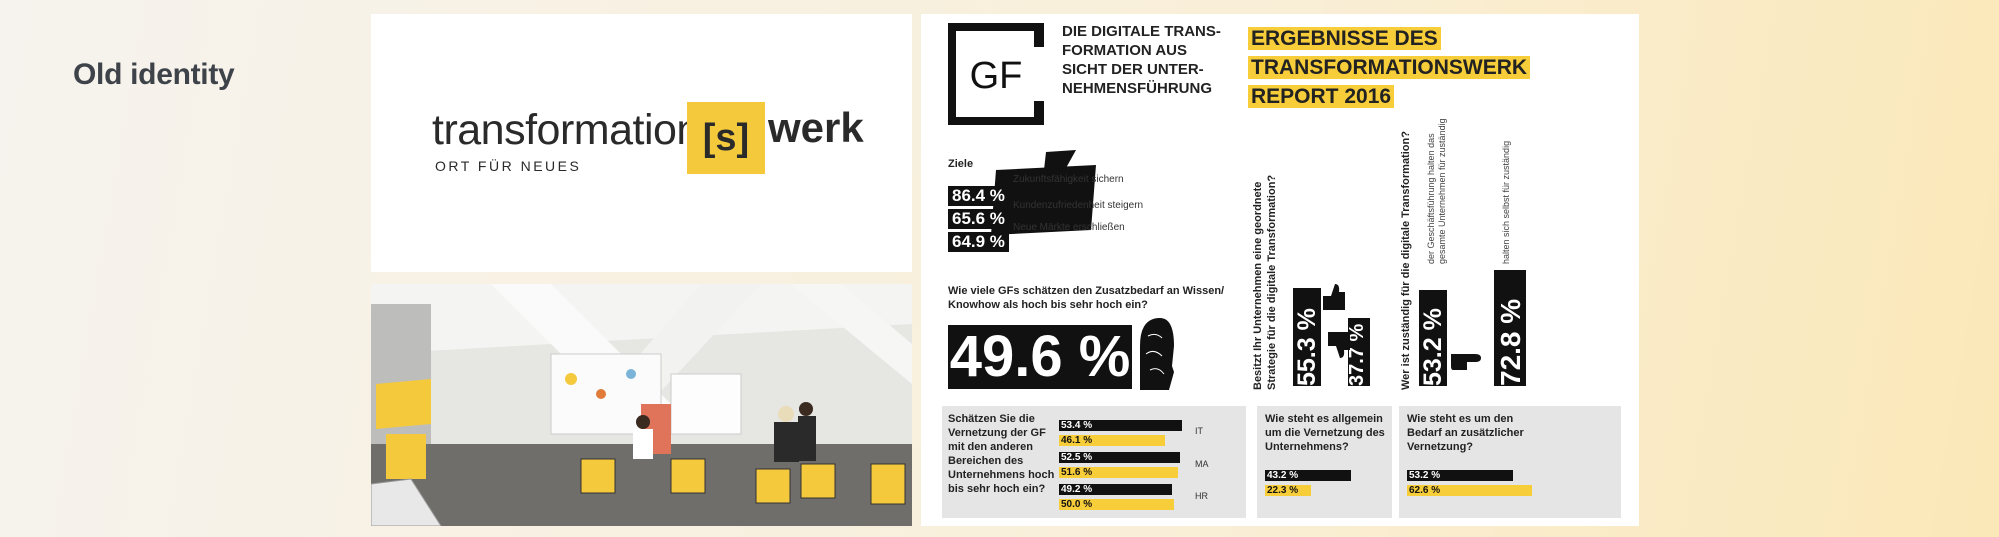  Describe the element at coordinates (1137, 88) in the screenshot. I see `subtitle-line: NEHMENSFÜHRUNG` at that location.